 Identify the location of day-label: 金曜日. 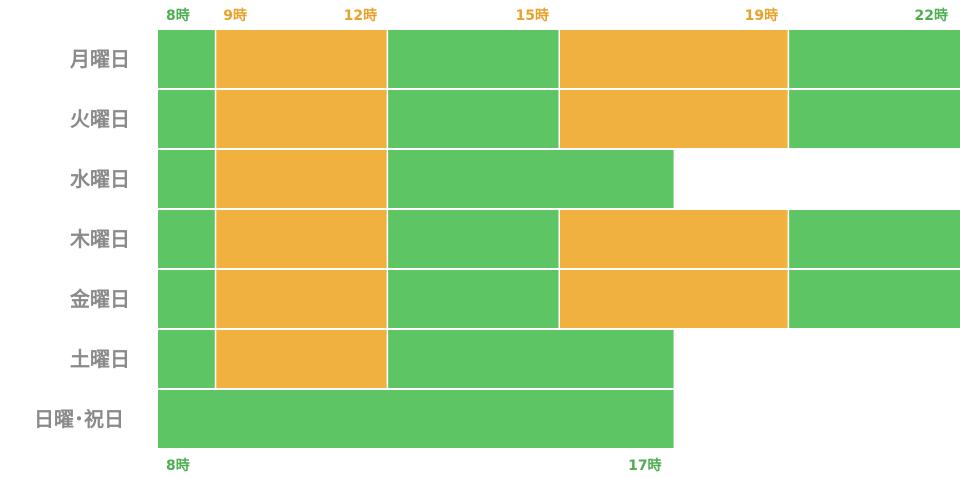
(99, 299).